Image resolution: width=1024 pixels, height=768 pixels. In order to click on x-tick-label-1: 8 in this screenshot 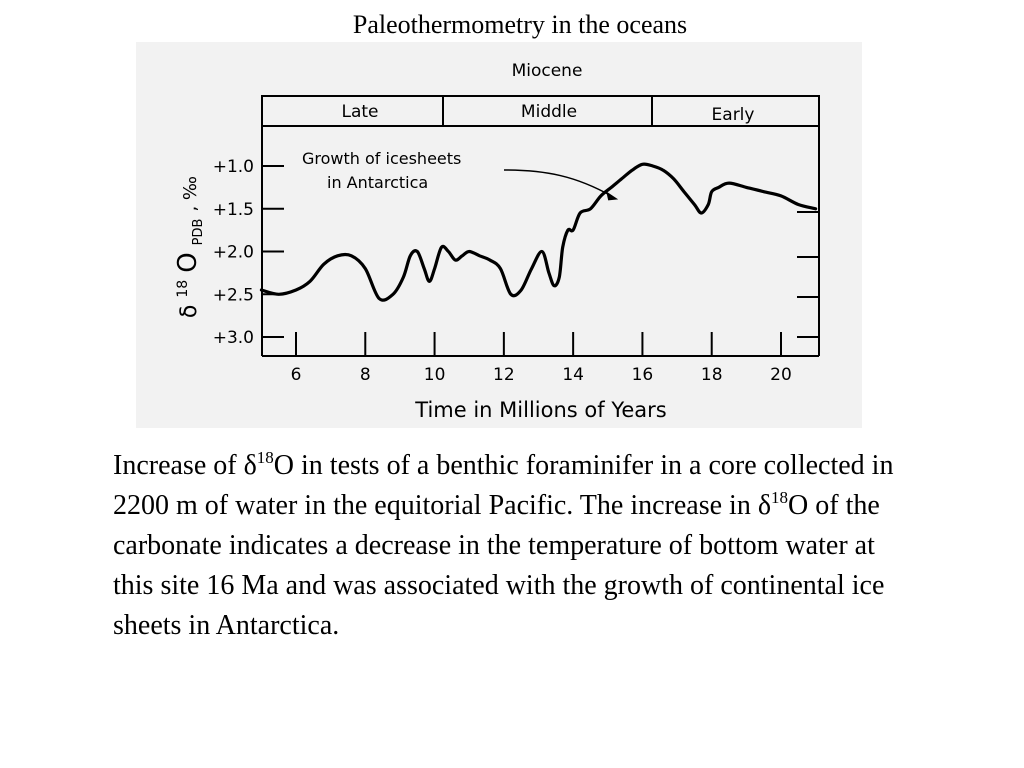, I will do `click(365, 375)`.